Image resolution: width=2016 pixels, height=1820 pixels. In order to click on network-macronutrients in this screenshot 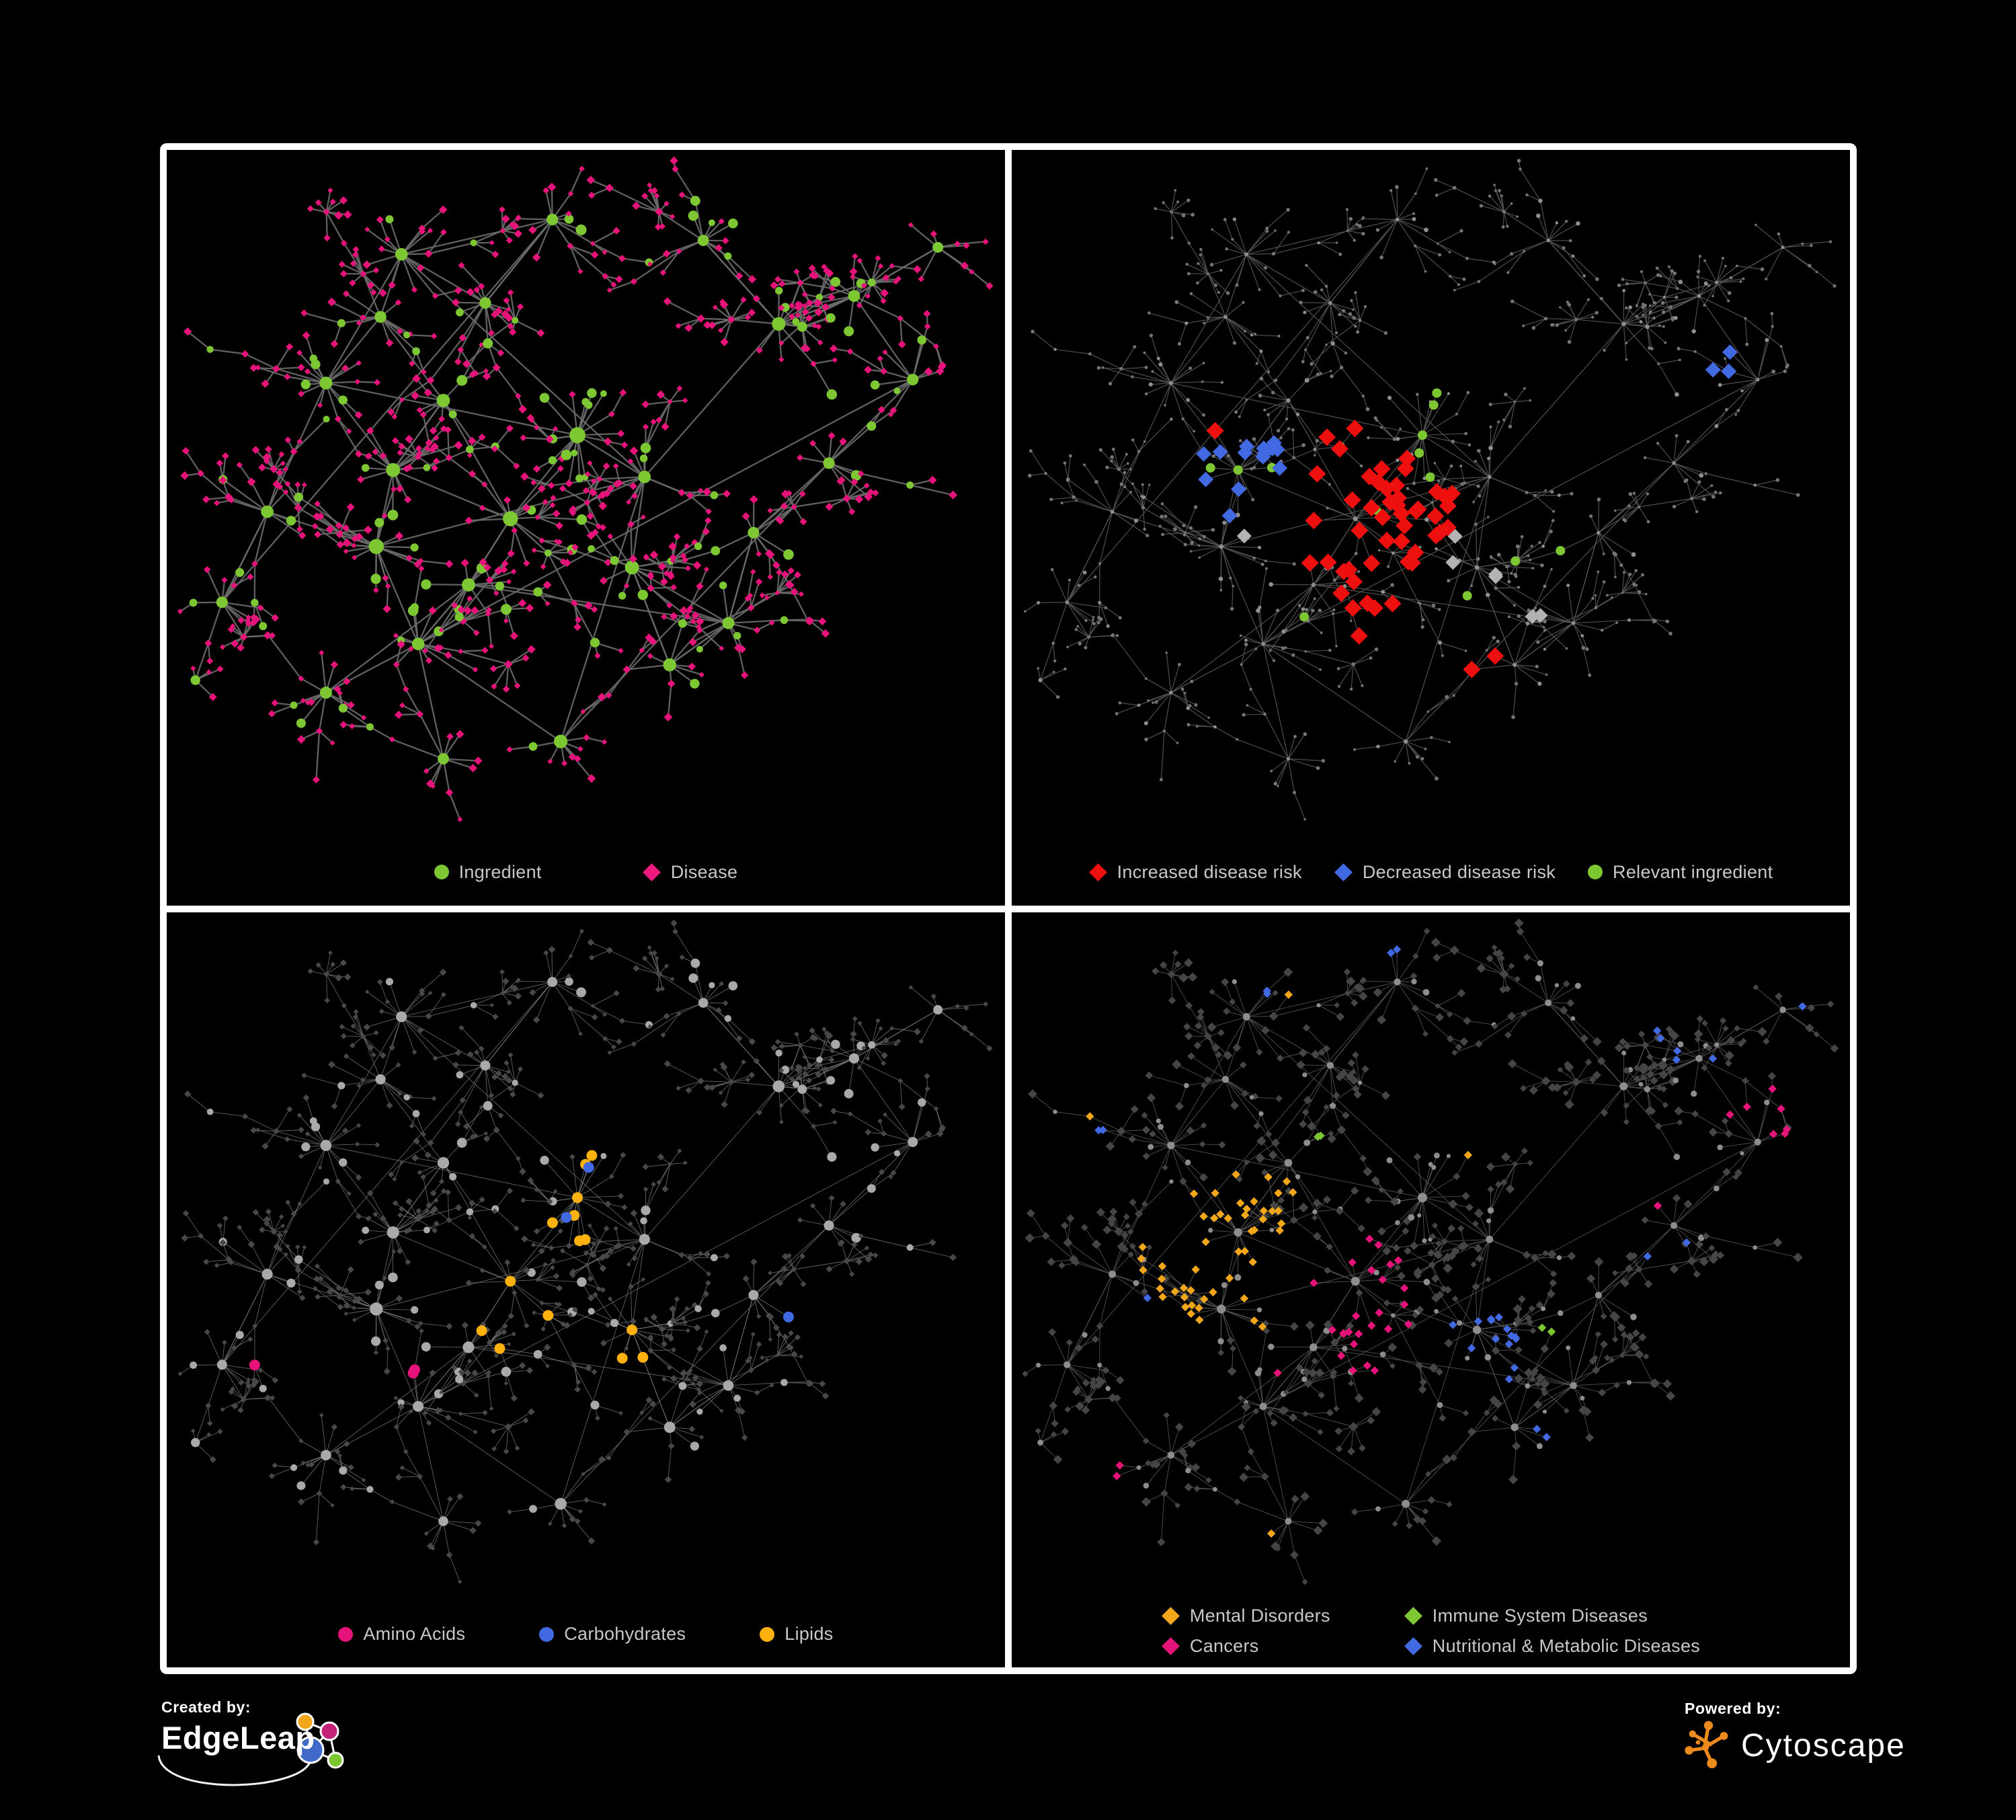, I will do `click(585, 1251)`.